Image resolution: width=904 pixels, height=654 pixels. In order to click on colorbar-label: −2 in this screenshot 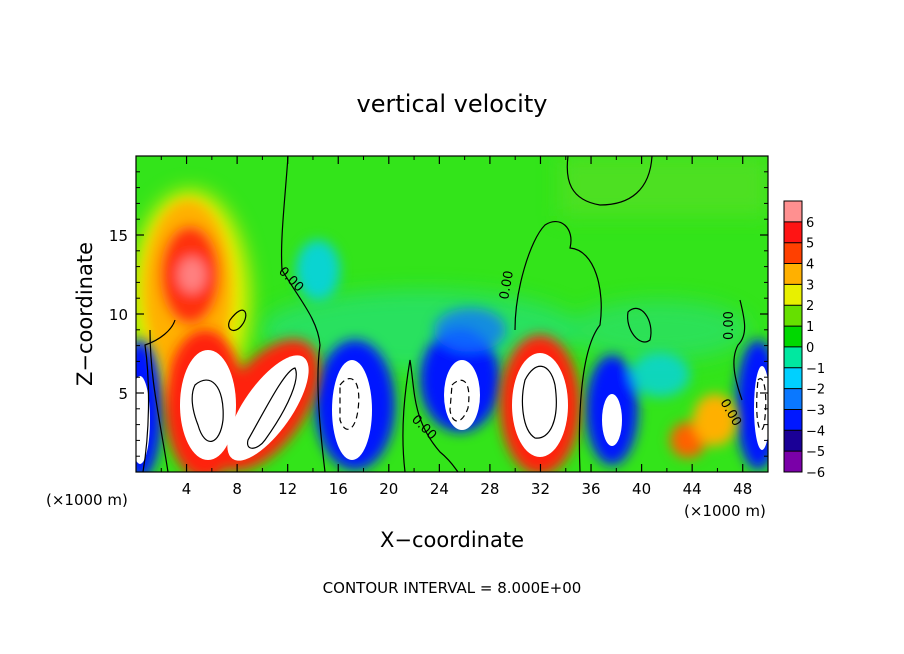, I will do `click(815, 390)`.